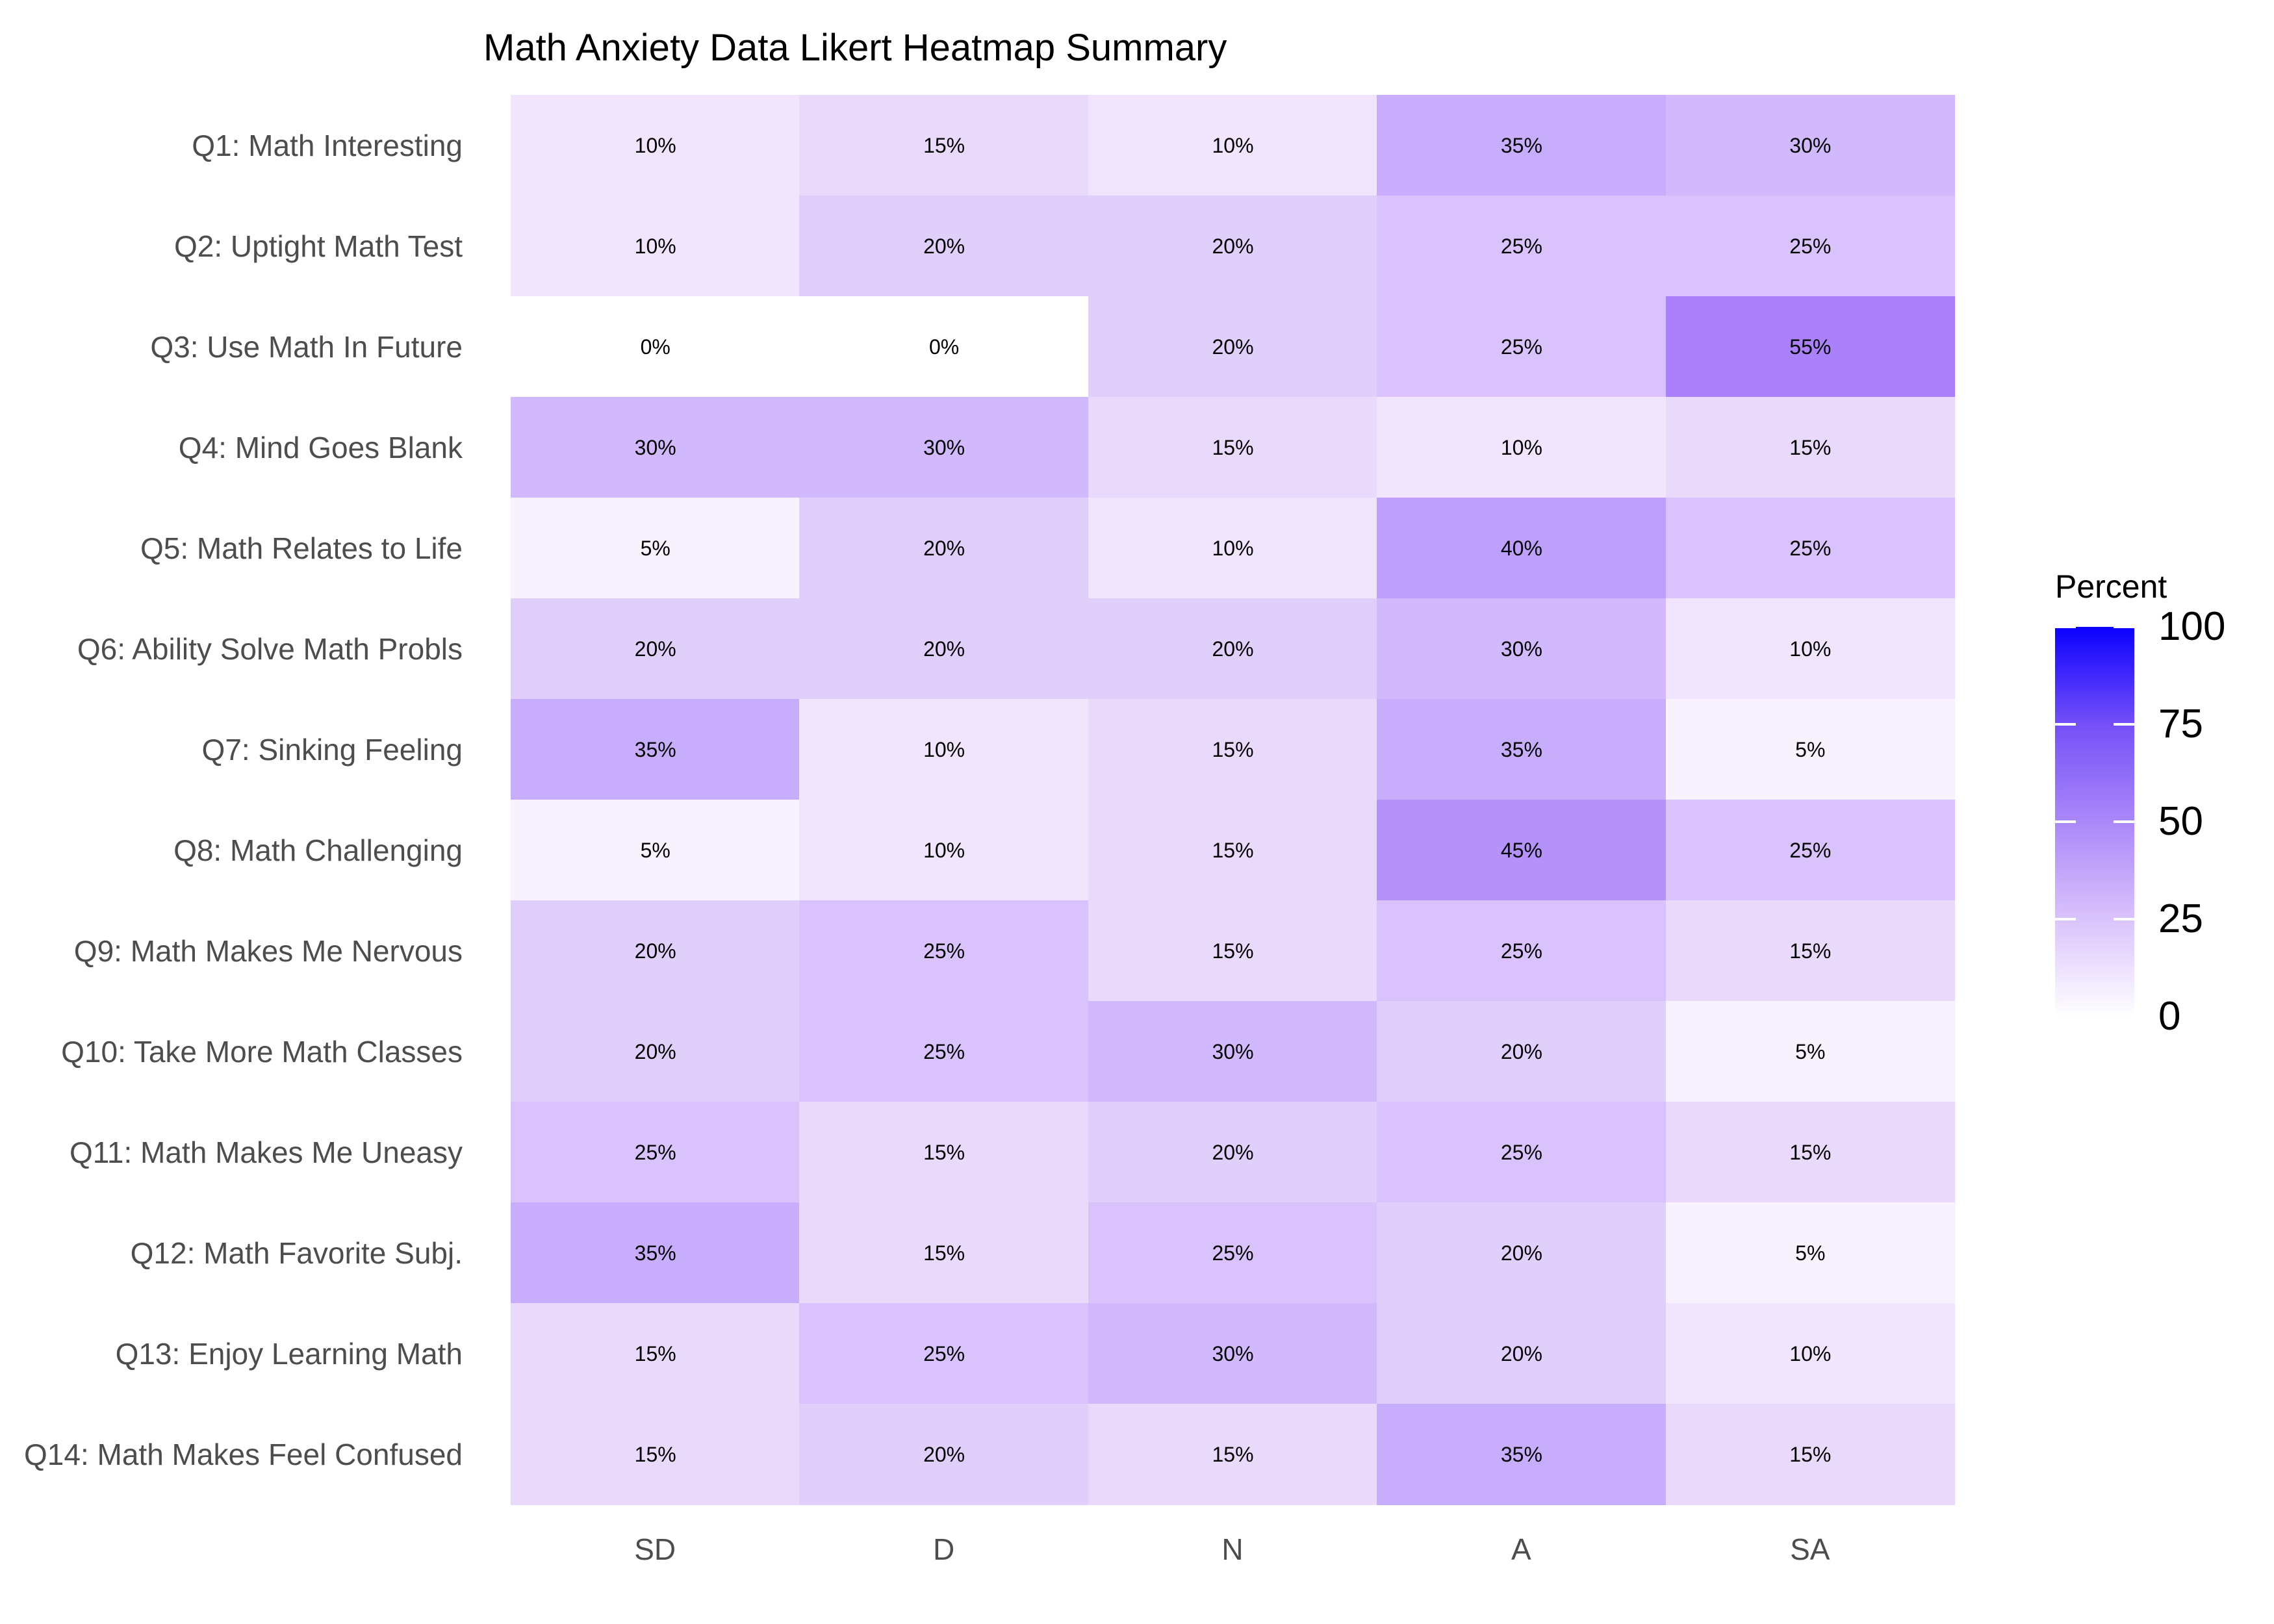  I want to click on legend-tick-label: 50, so click(2180, 821).